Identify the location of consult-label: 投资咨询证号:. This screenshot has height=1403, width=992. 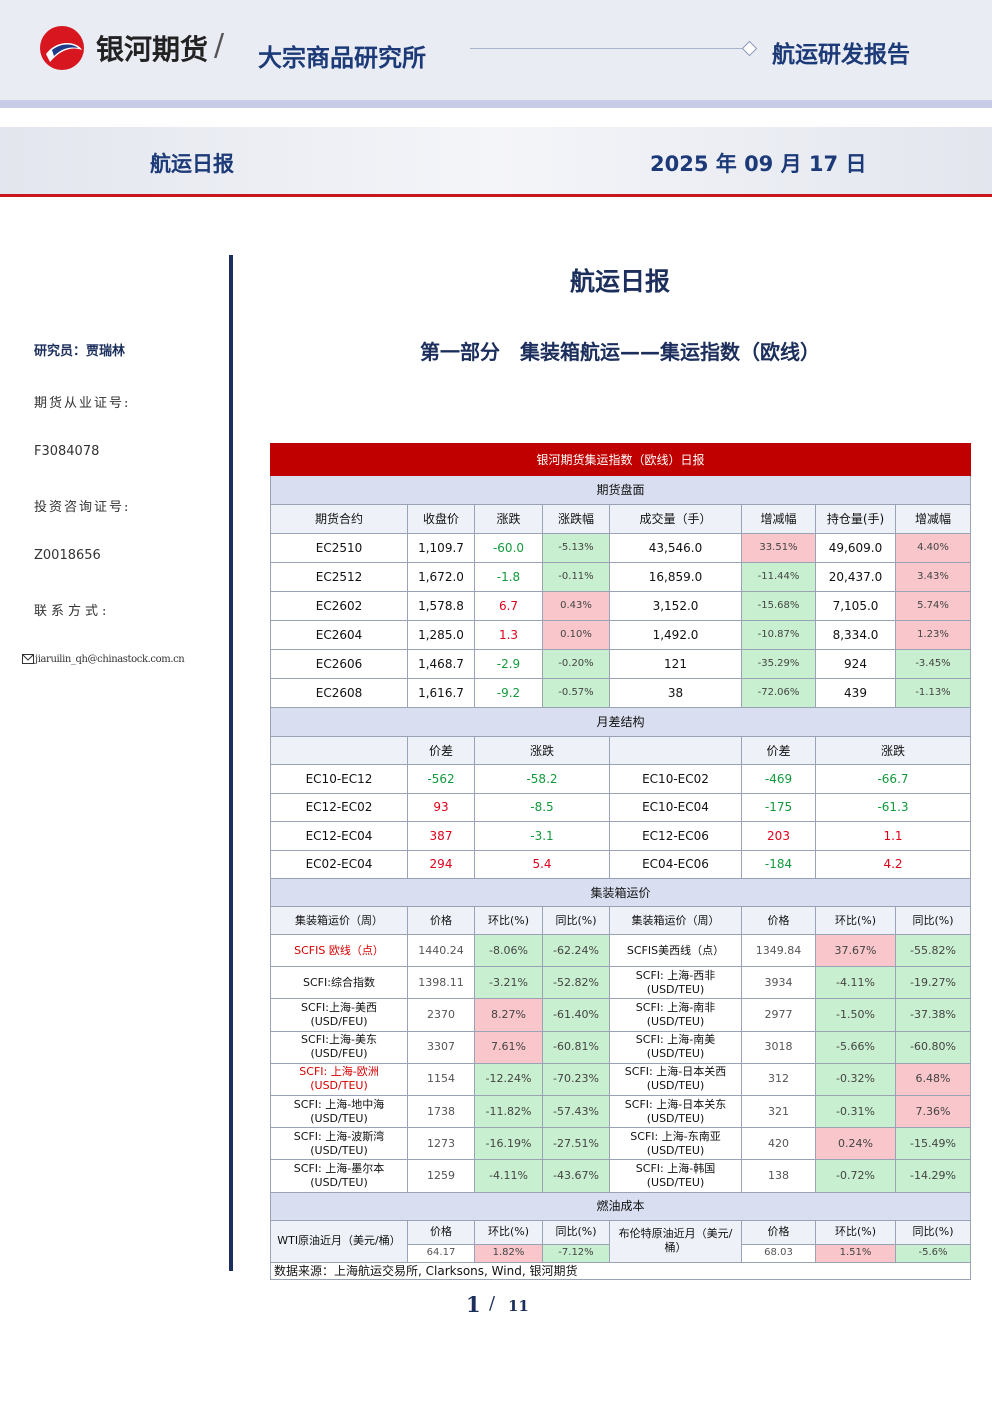
(82, 507).